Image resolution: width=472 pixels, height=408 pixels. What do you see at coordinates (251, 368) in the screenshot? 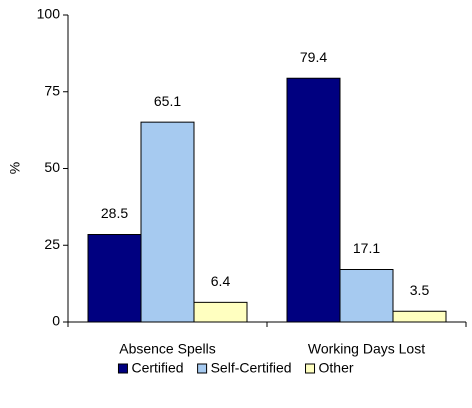
I see `legend-label: Self-Certified` at bounding box center [251, 368].